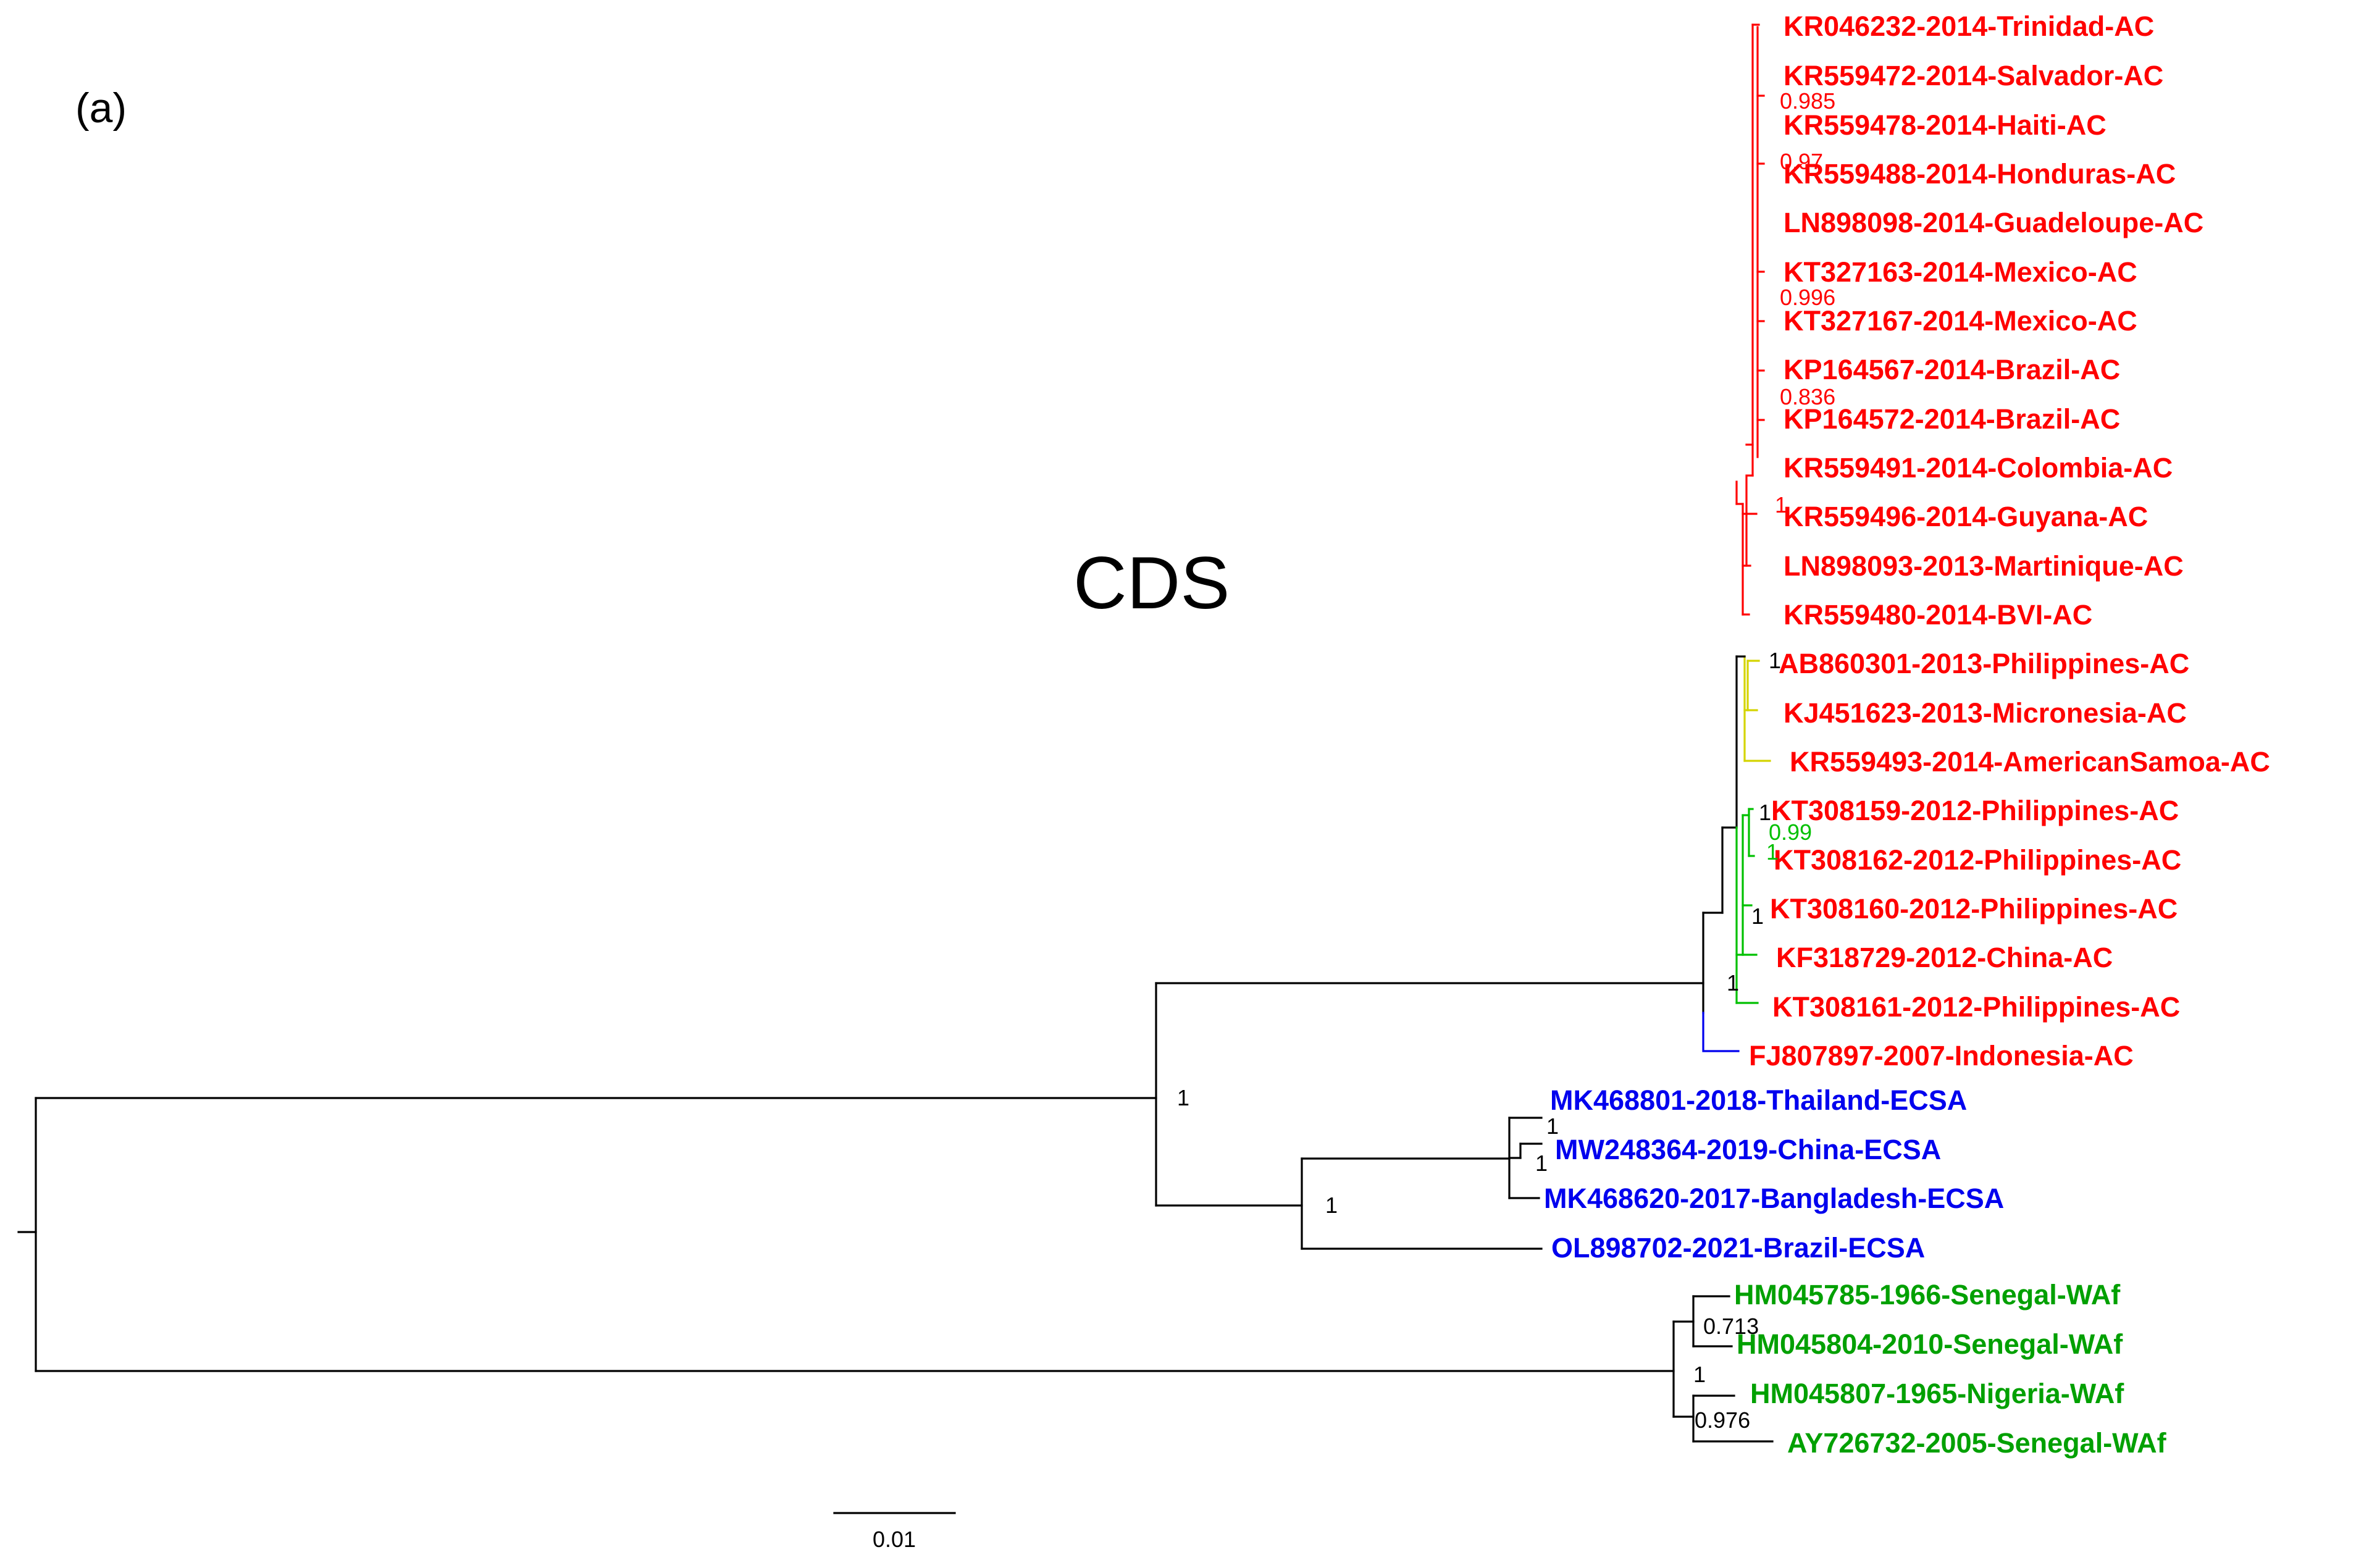 The image size is (2356, 1568). I want to click on tip-label: HM045785-1966-Senegal-WAf, so click(1927, 1294).